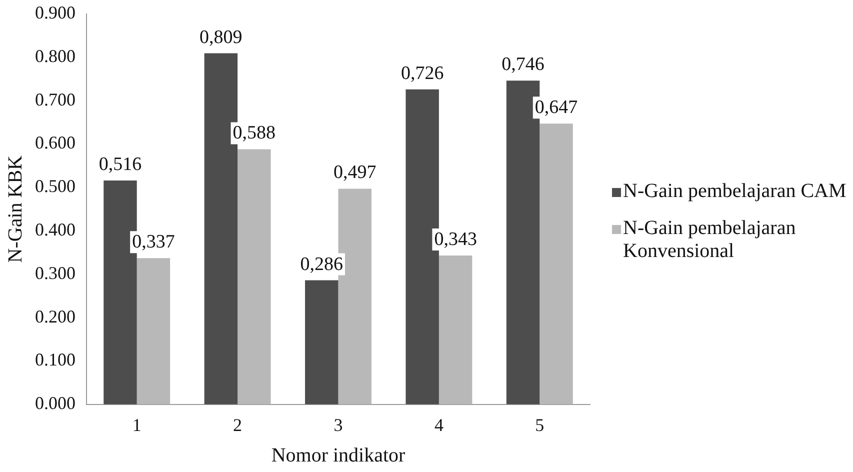 The width and height of the screenshot is (853, 472). Describe the element at coordinates (55, 316) in the screenshot. I see `y-tick-label: 0.200` at that location.